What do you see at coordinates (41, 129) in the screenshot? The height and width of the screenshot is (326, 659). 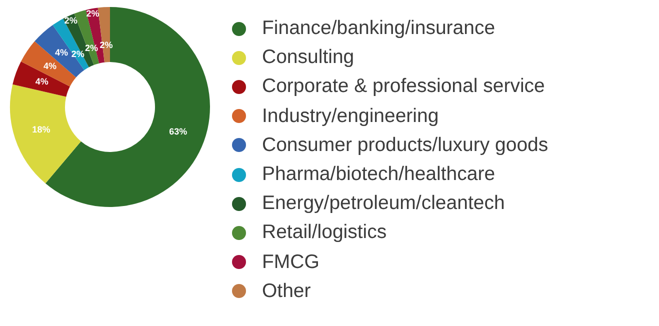 I see `data-label: 18%` at bounding box center [41, 129].